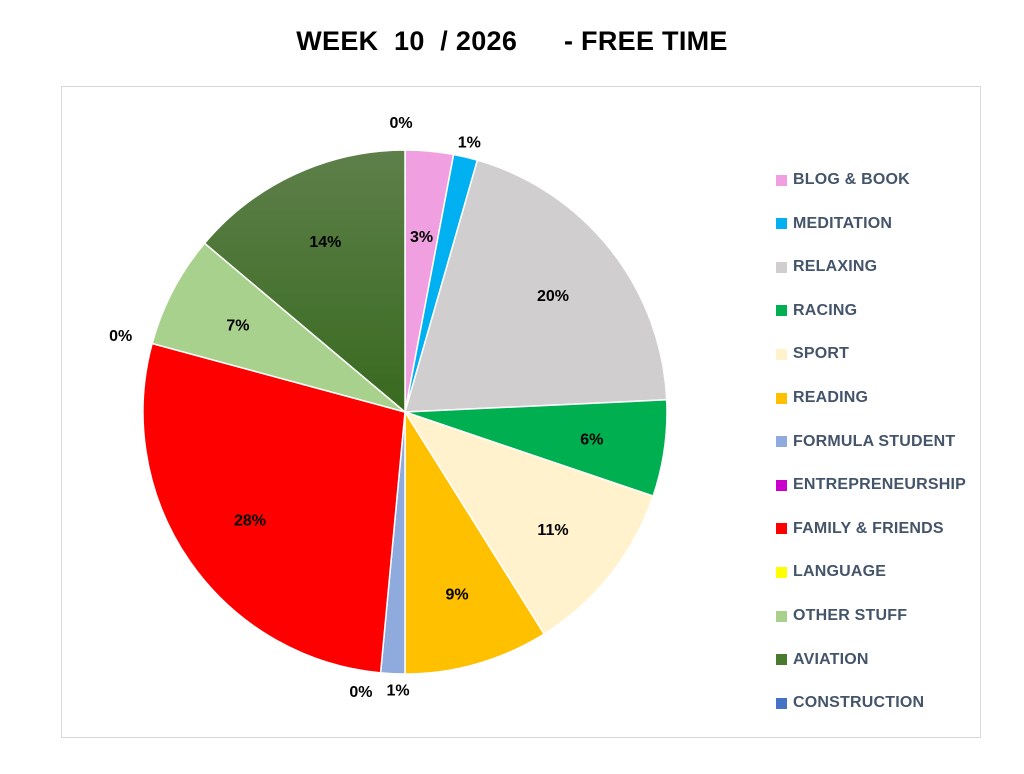 The width and height of the screenshot is (1024, 774). What do you see at coordinates (325, 242) in the screenshot?
I see `data-label-aviation: 14%` at bounding box center [325, 242].